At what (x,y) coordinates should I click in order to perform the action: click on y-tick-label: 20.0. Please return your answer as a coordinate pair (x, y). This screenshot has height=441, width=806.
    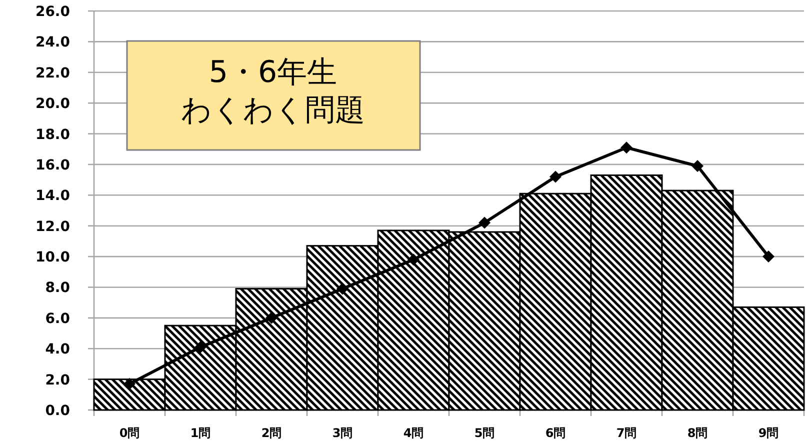
    Looking at the image, I should click on (52, 104).